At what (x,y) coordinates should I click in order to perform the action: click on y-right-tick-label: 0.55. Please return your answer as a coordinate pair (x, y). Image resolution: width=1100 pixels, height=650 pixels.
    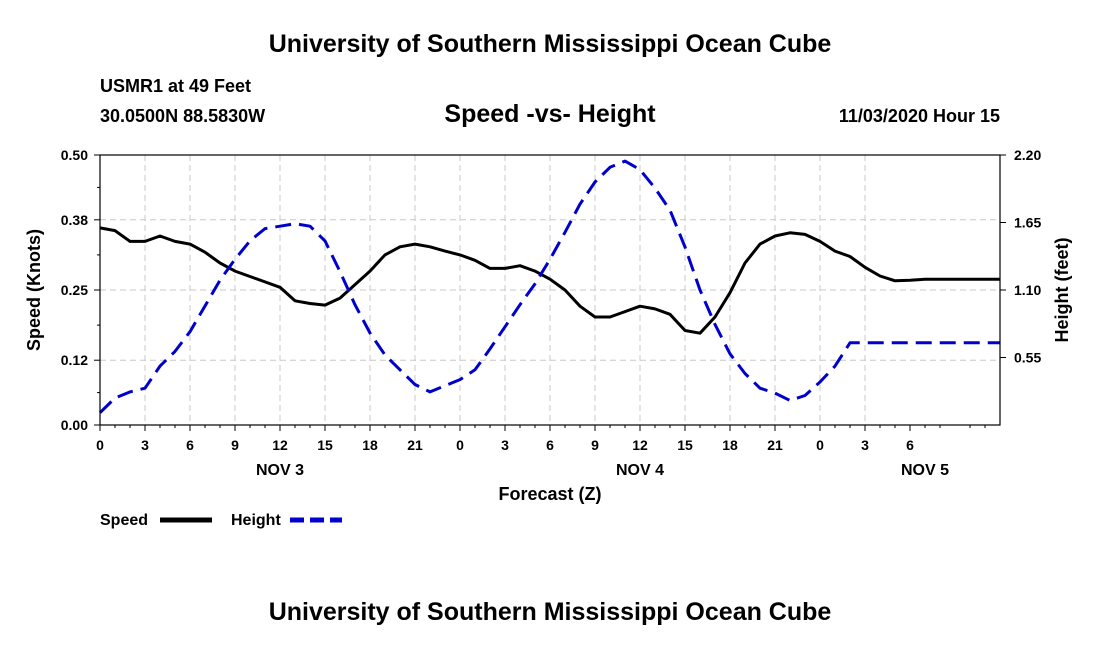
    Looking at the image, I should click on (1027, 358).